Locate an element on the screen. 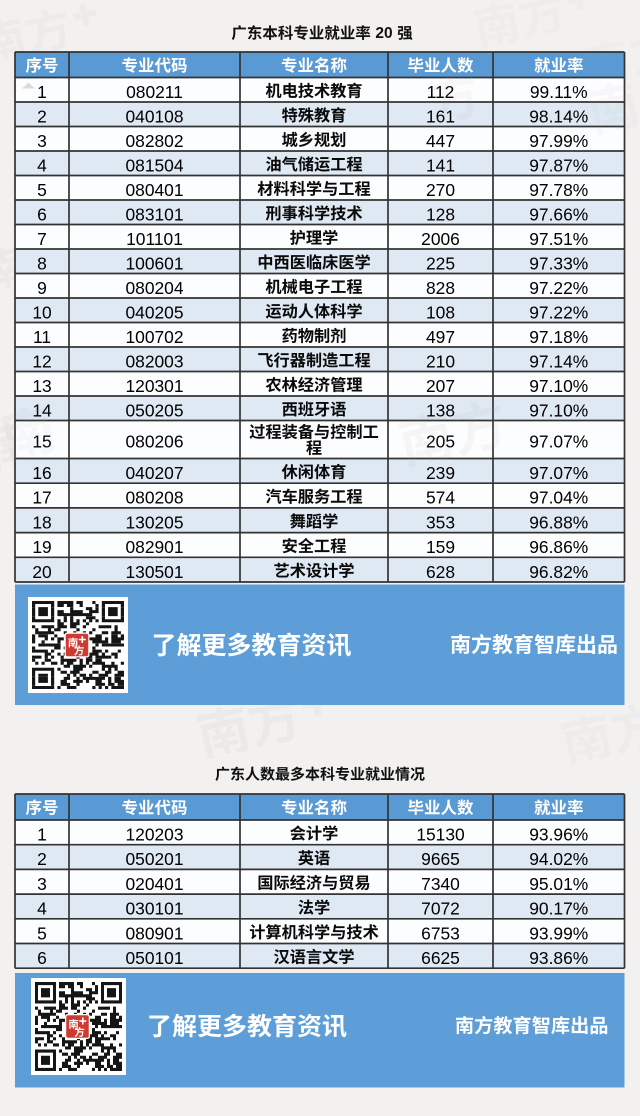  svg-text: 210 is located at coordinates (440, 361).